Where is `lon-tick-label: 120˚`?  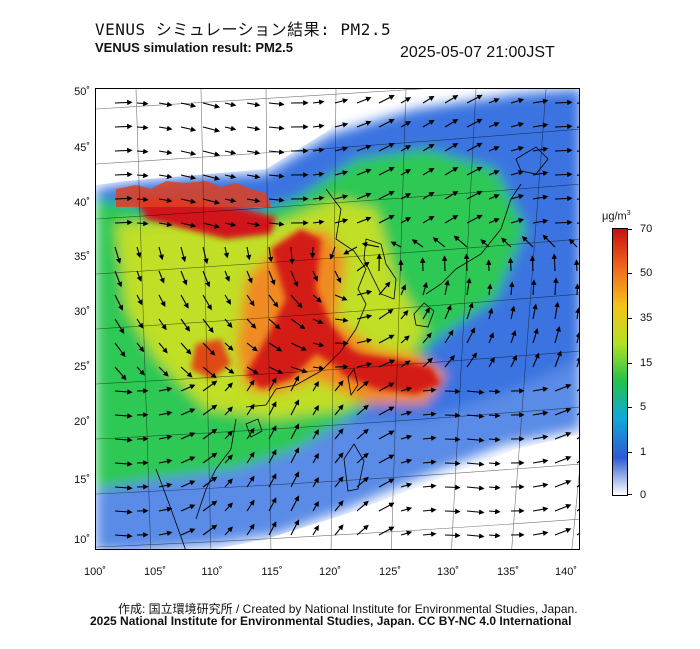
lon-tick-label: 120˚ is located at coordinates (330, 572).